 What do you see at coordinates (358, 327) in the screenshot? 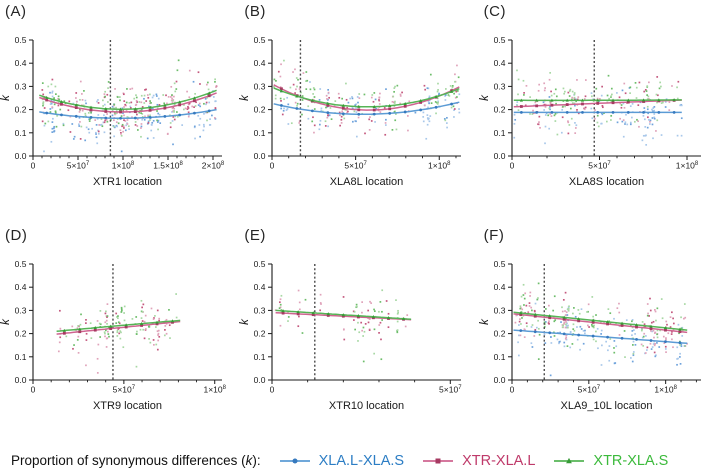
I see `axes: 0.0 0.1 0.2 0.3 0.4 0.5 0 5×107` at bounding box center [358, 327].